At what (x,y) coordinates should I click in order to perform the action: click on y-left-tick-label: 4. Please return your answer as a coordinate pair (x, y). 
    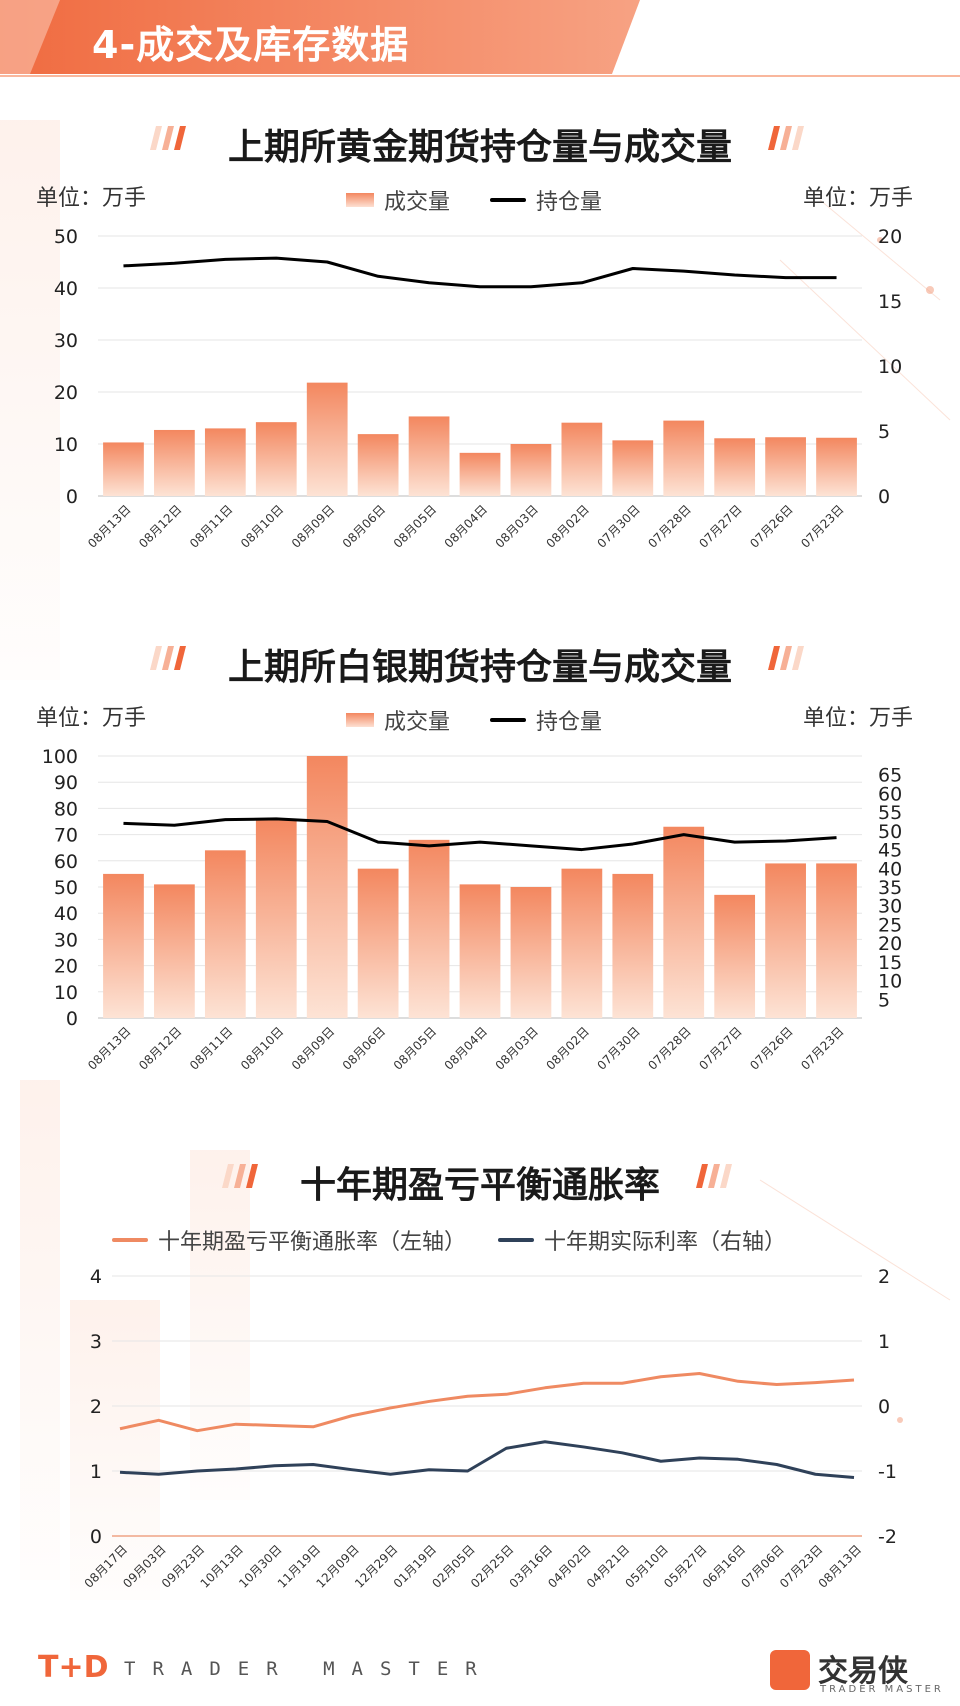
    Looking at the image, I should click on (96, 1277).